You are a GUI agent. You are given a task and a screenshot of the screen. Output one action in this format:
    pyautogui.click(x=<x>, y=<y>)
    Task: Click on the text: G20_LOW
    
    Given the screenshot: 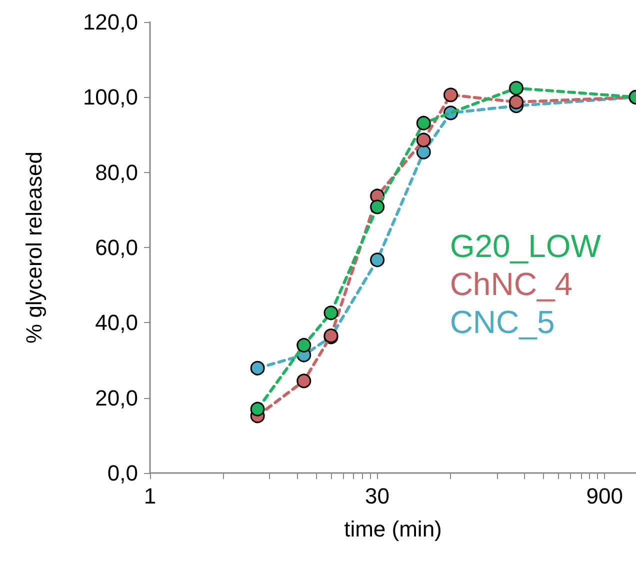 What is the action you would take?
    pyautogui.click(x=526, y=246)
    